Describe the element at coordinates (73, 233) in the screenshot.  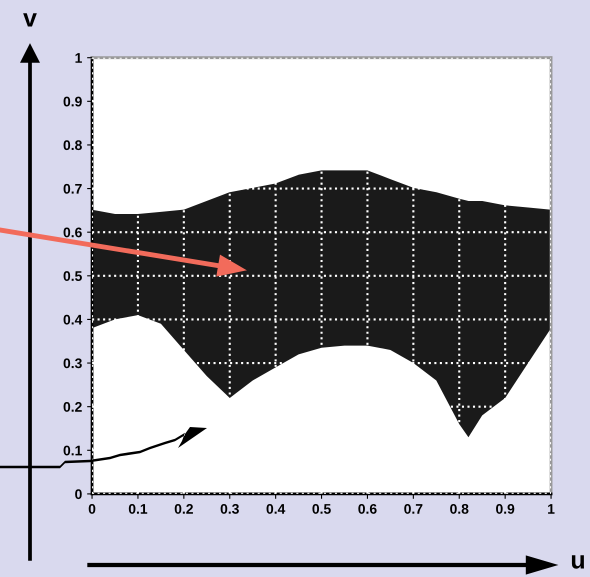
I see `y-tick-label: 0.6` at that location.